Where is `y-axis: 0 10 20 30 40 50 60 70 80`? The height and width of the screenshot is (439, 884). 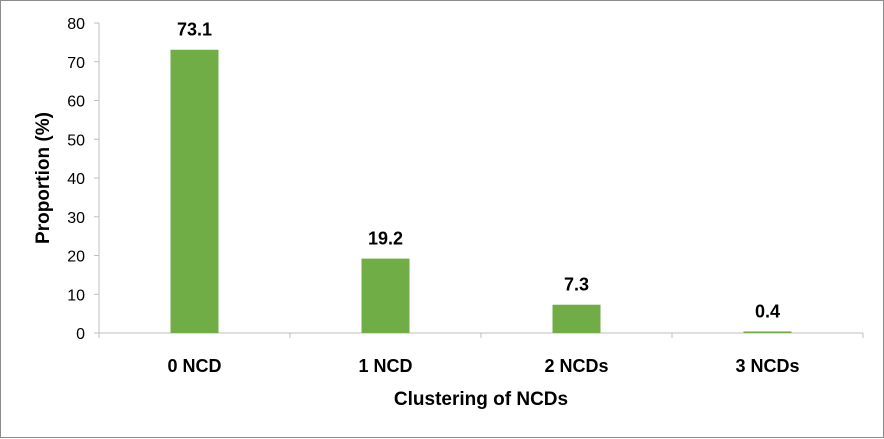
y-axis: 0 10 20 30 40 50 60 70 80 is located at coordinates (83, 179).